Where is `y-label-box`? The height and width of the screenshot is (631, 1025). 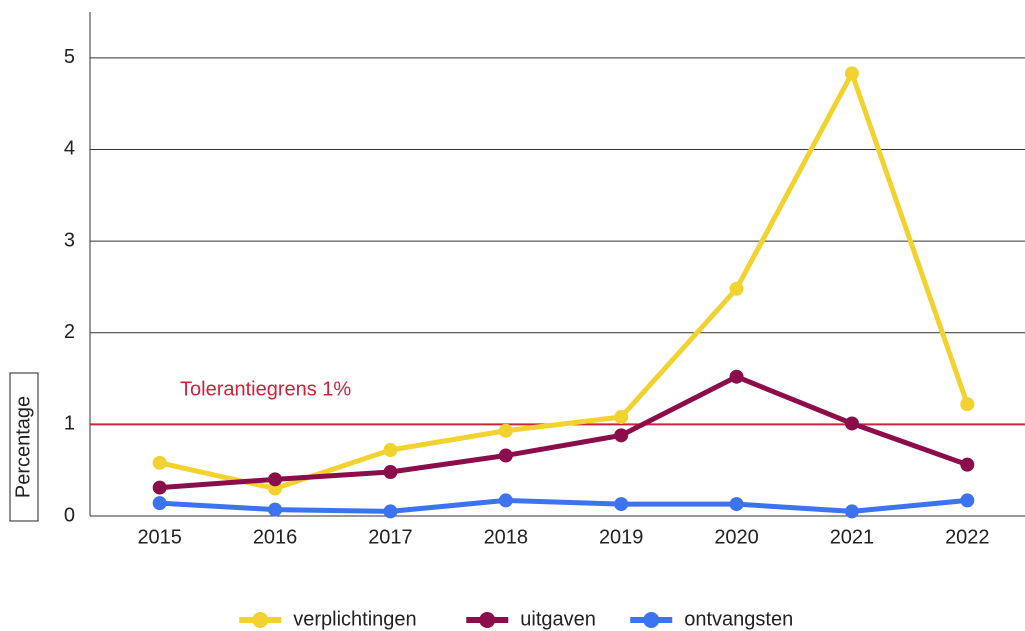
y-label-box is located at coordinates (24, 447).